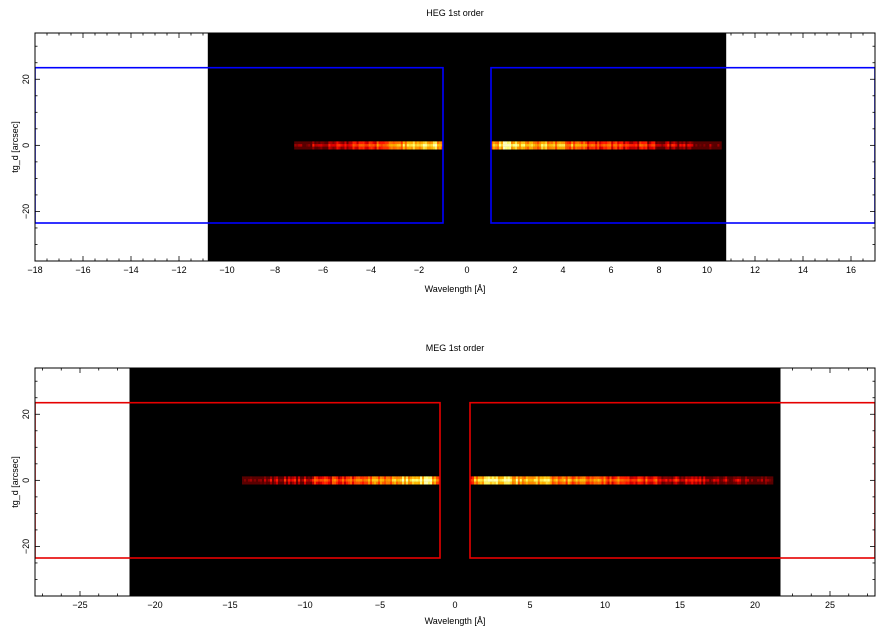  I want to click on y-tick-label: 0, so click(26, 145).